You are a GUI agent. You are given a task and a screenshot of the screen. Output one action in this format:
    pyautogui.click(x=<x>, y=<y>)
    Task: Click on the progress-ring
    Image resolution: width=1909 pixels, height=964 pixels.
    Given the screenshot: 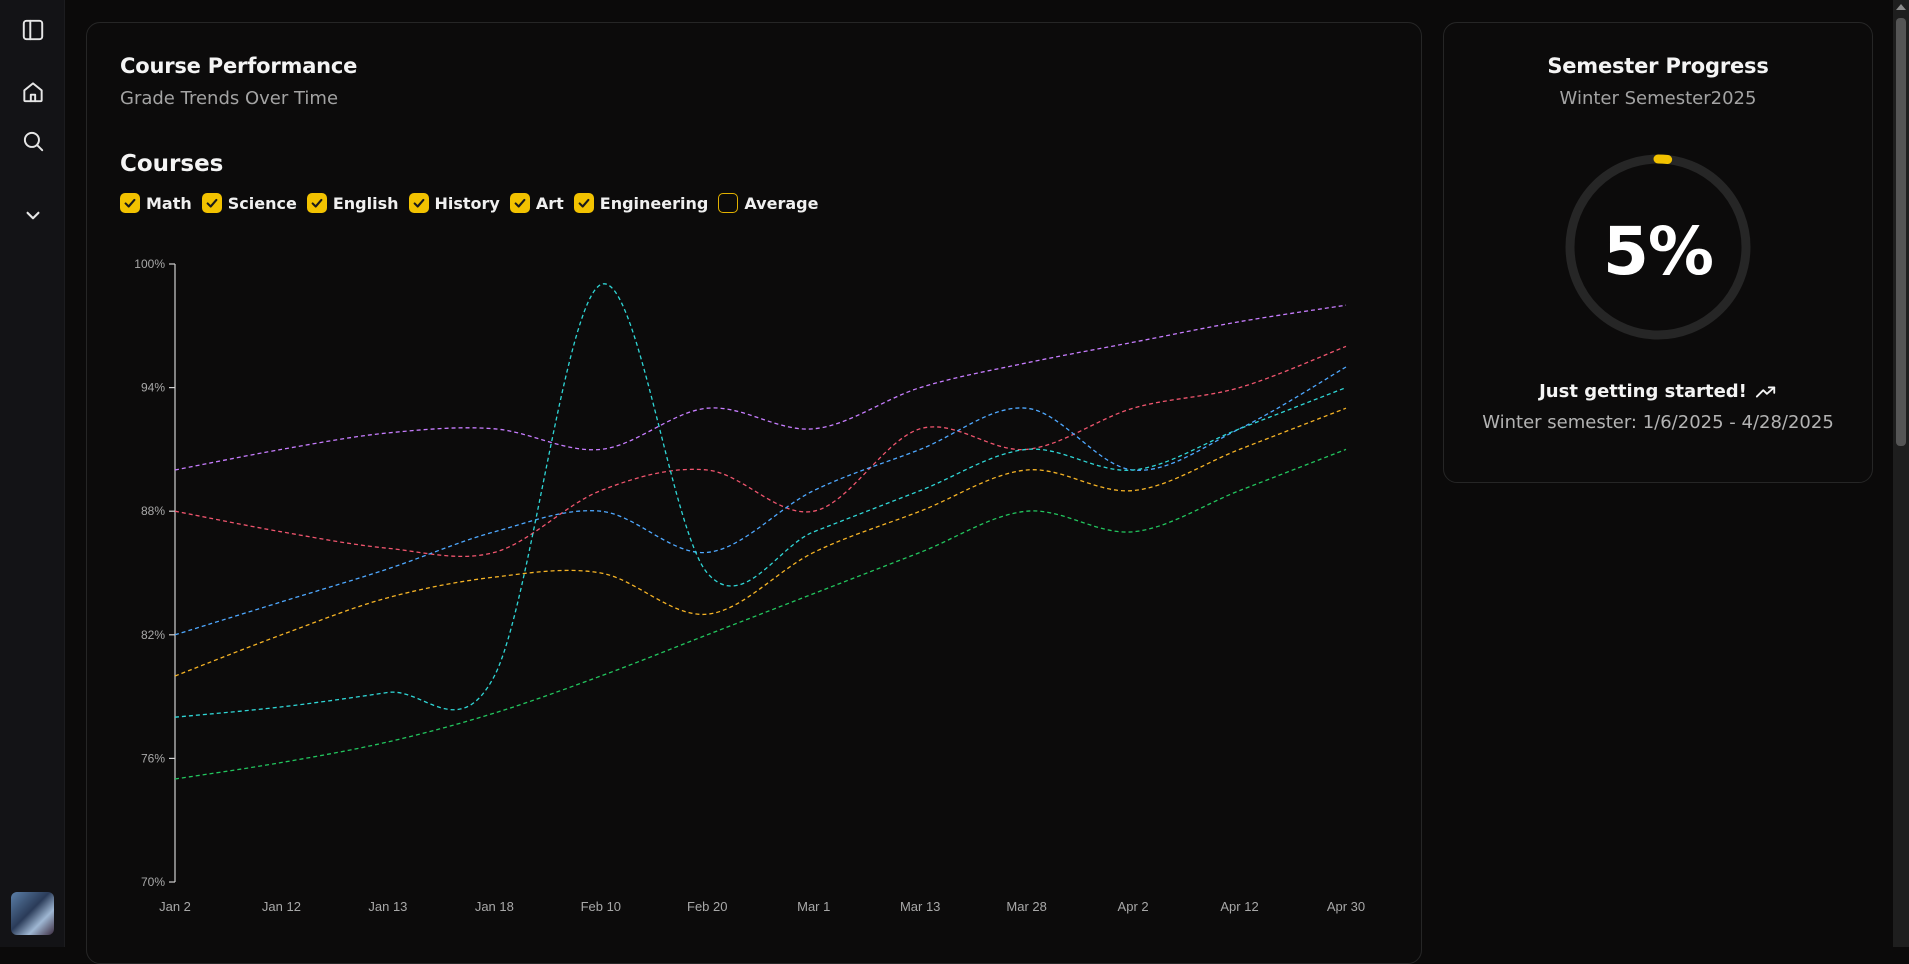 What is the action you would take?
    pyautogui.click(x=1658, y=247)
    